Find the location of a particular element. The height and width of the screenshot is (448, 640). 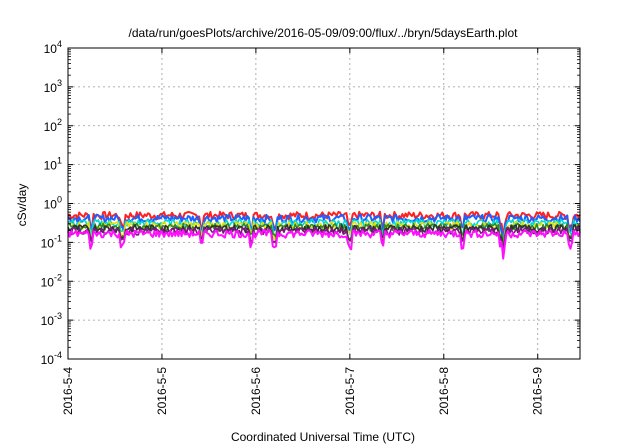

x-tick-label: 2016-5-7 is located at coordinates (350, 391).